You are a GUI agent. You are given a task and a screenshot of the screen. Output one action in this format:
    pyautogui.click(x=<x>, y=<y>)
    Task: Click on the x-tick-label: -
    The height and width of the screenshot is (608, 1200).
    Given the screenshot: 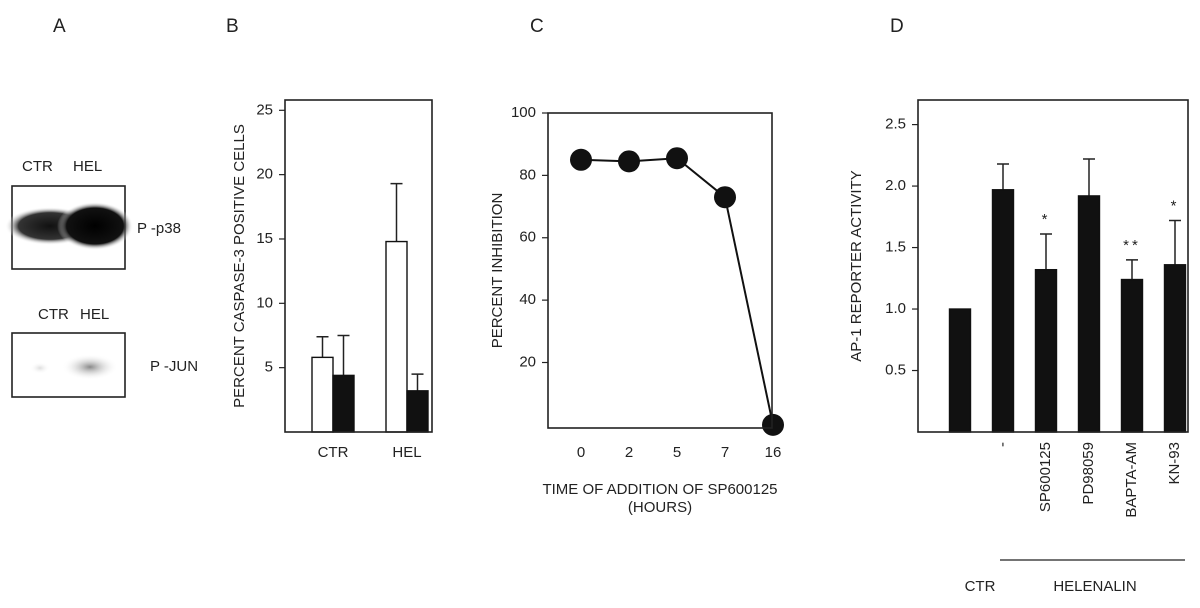 What is the action you would take?
    pyautogui.click(x=1002, y=444)
    